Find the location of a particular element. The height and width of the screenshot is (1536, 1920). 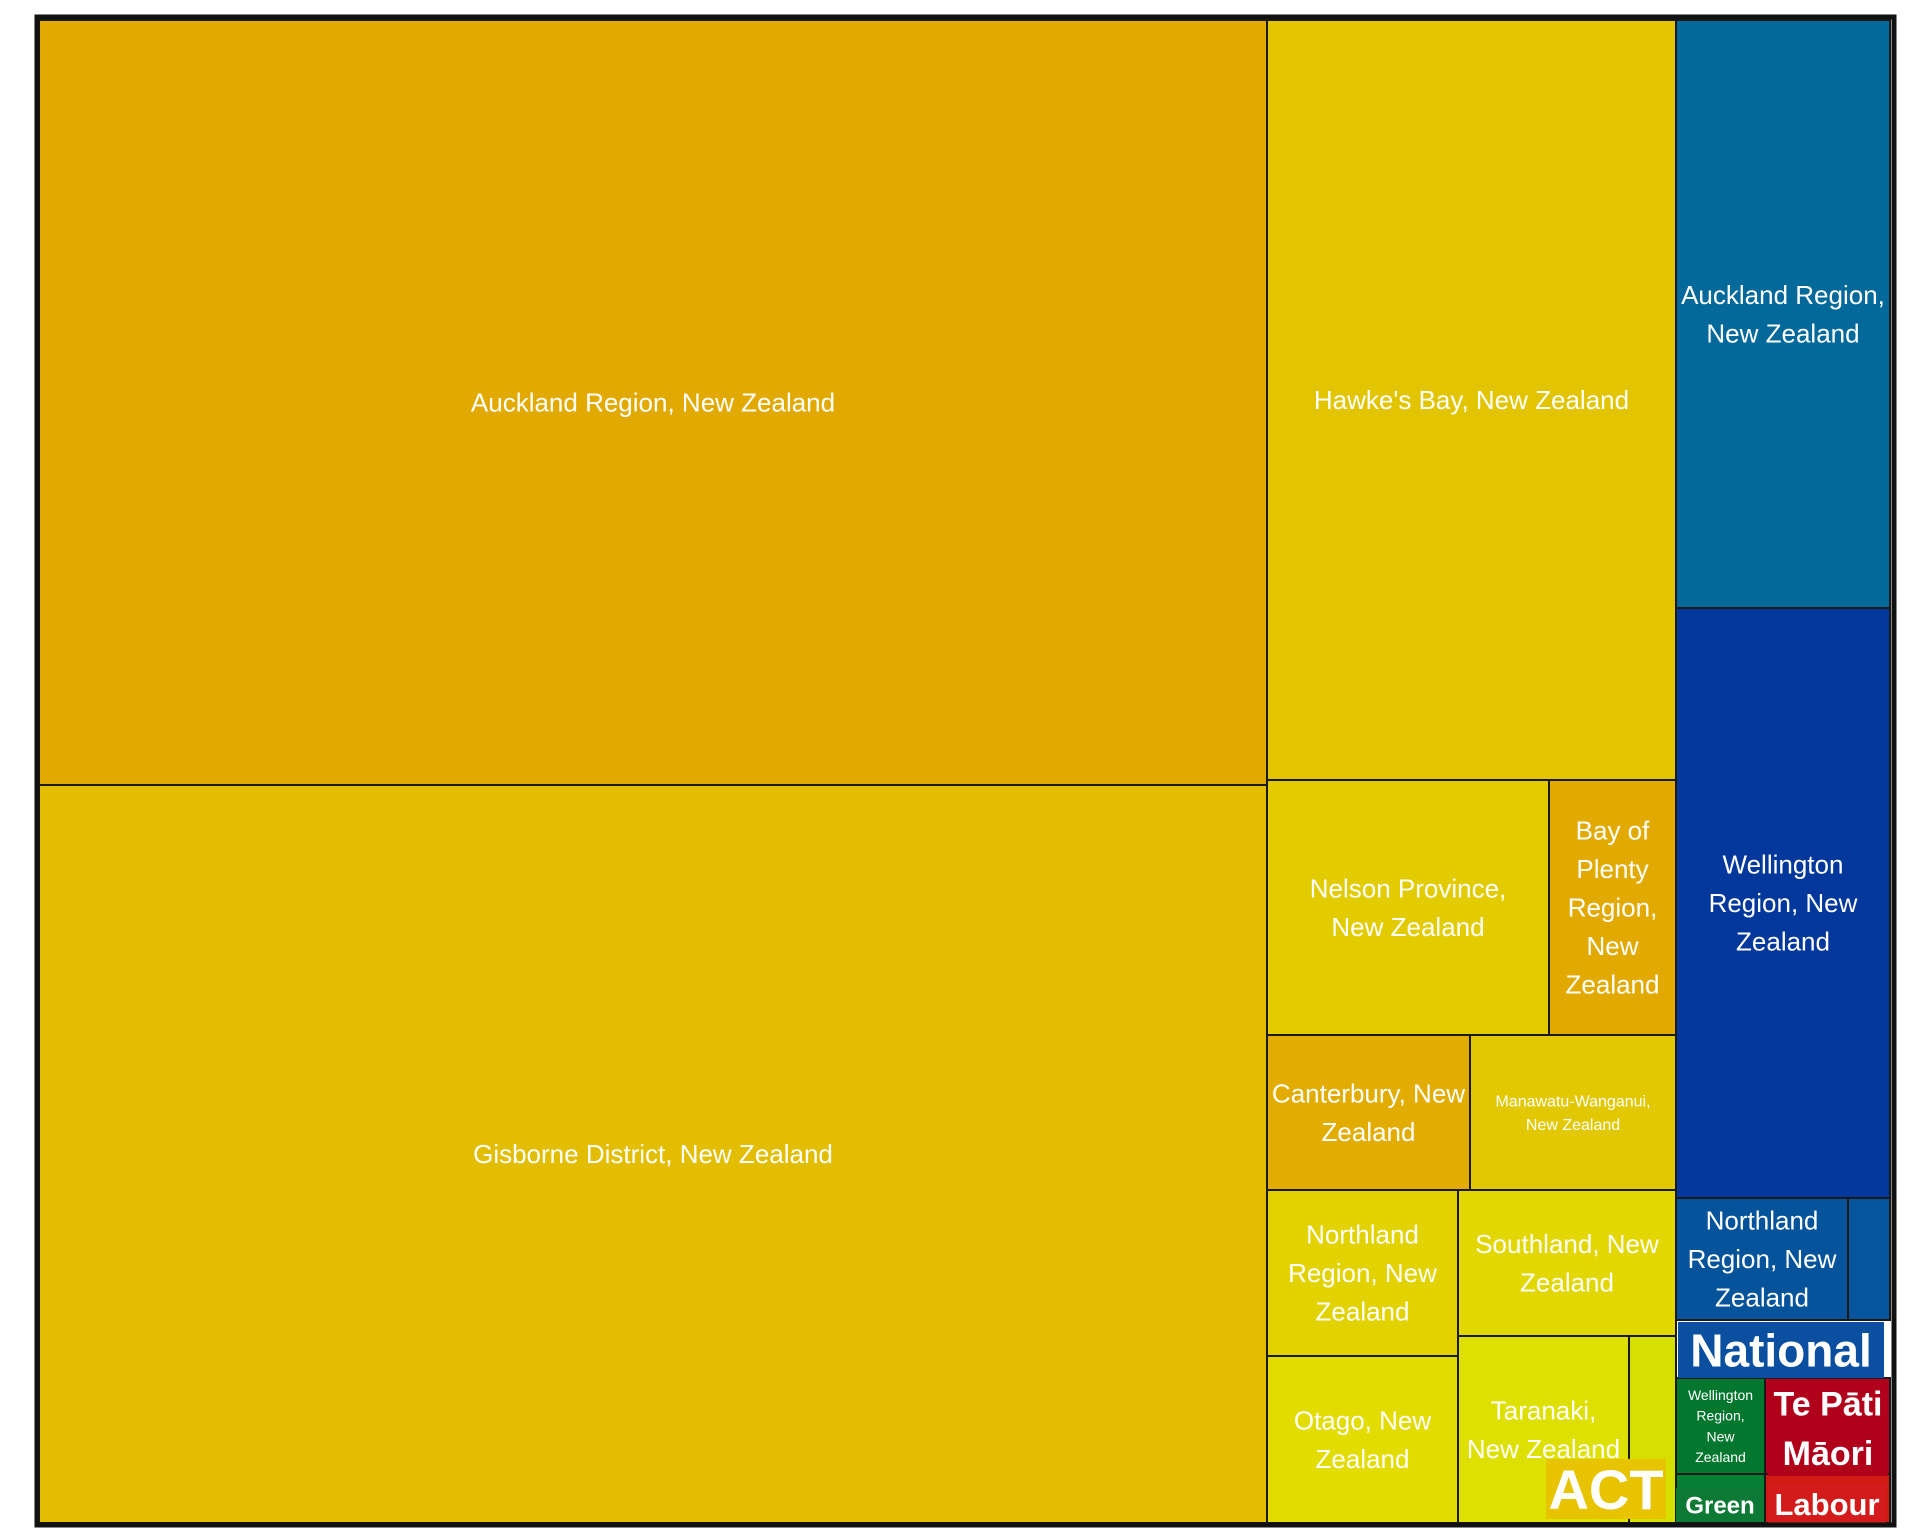

party-label-background-green is located at coordinates (1720, 1505).